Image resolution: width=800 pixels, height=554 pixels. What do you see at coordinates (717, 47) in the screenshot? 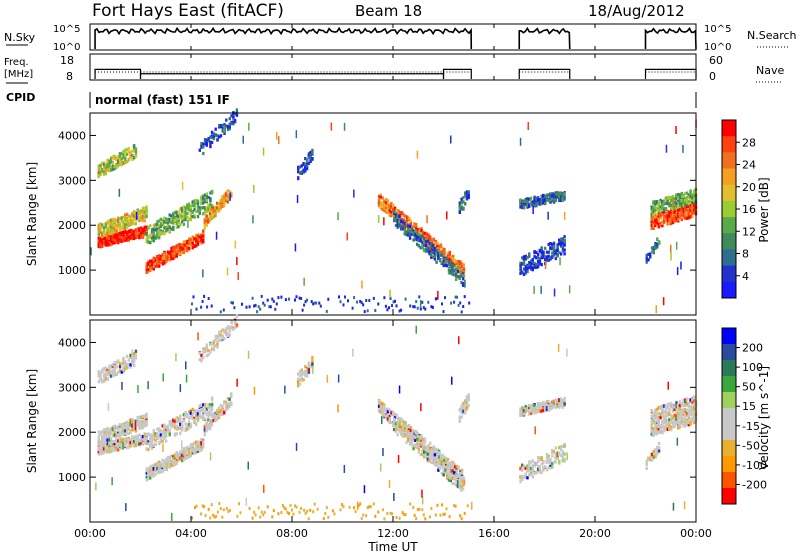
I see `nsearch-tick-low: 10^0` at bounding box center [717, 47].